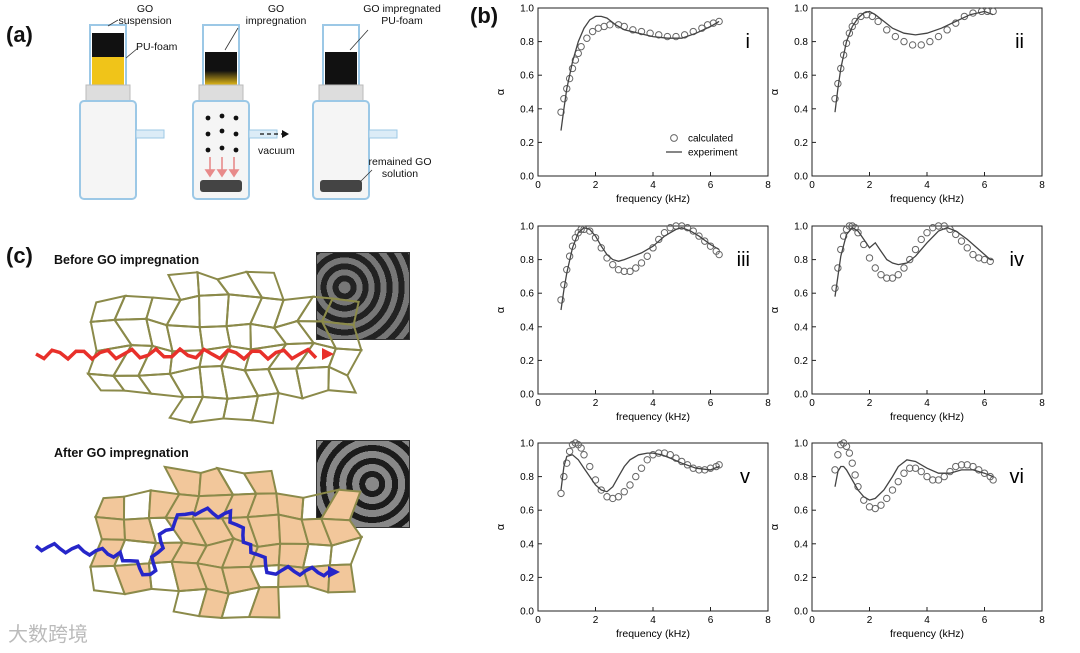 The width and height of the screenshot is (1080, 653). What do you see at coordinates (484, 15) in the screenshot?
I see `panel-label-b: (b)` at bounding box center [484, 15].